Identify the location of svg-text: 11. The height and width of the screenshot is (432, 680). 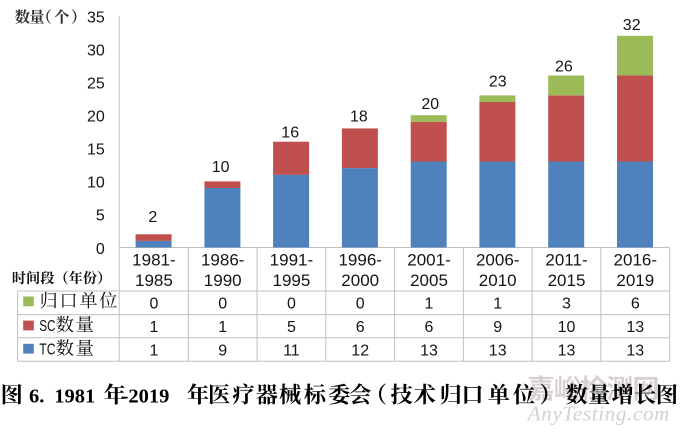
(291, 350).